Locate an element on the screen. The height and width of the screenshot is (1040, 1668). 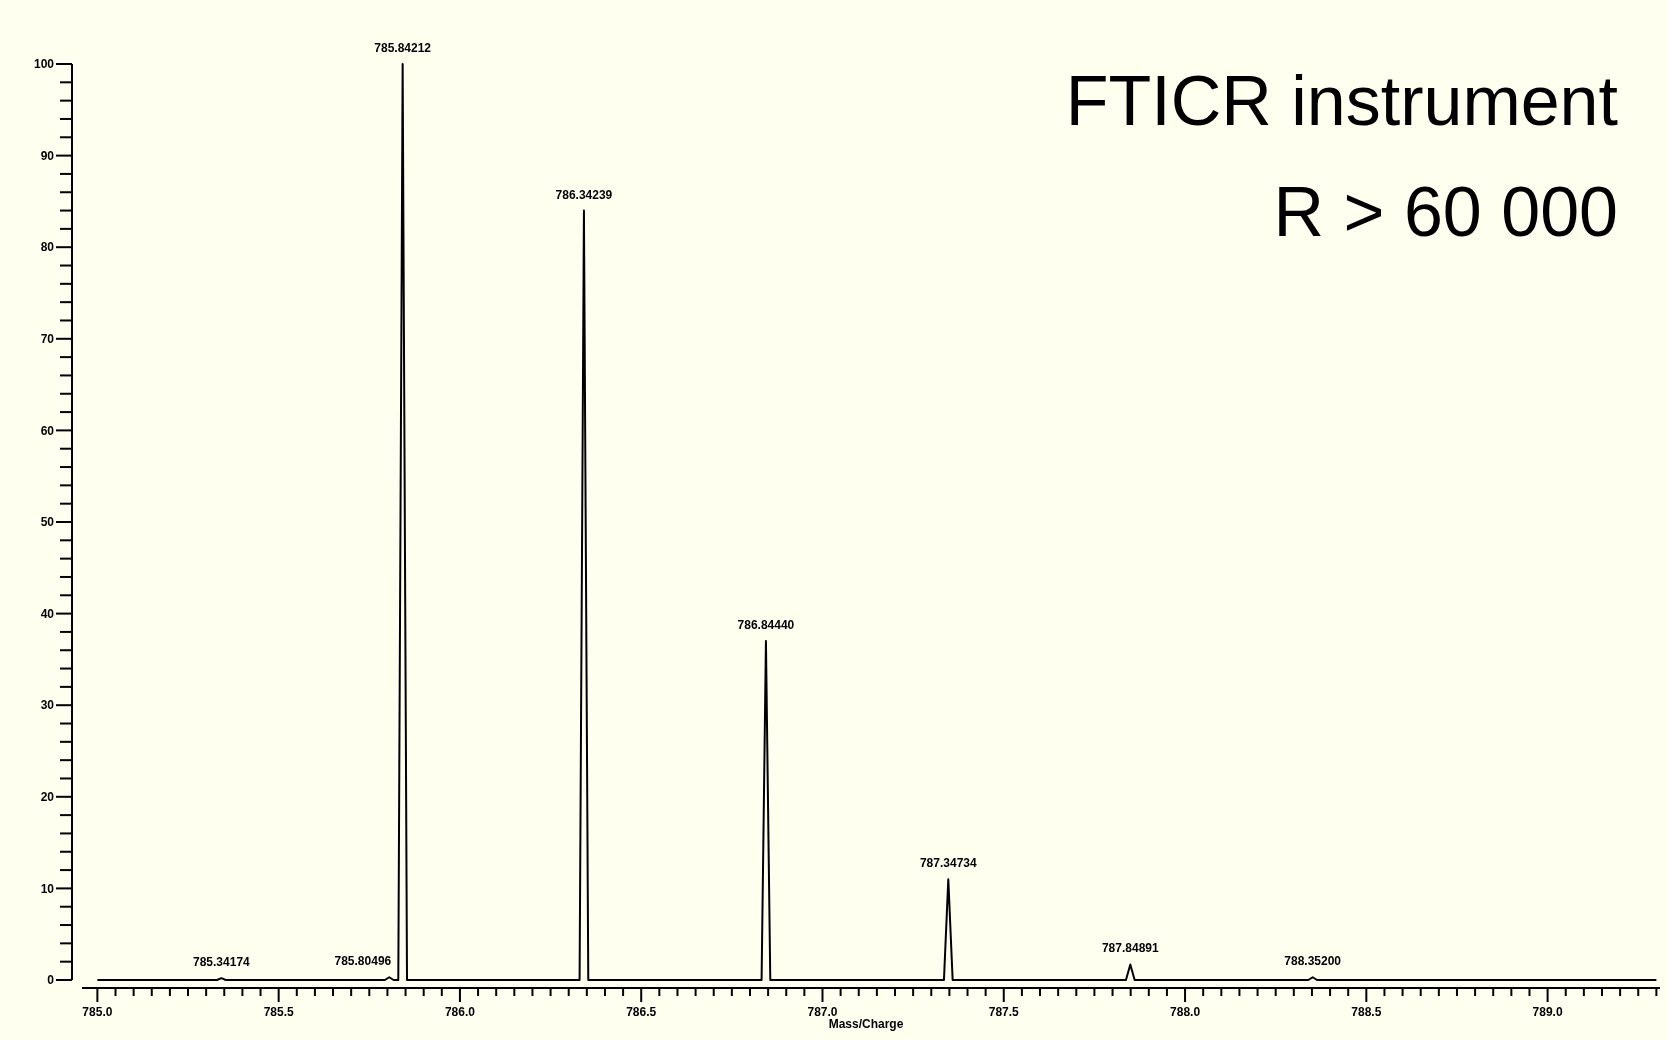
y-tick-label: 100 is located at coordinates (44, 64).